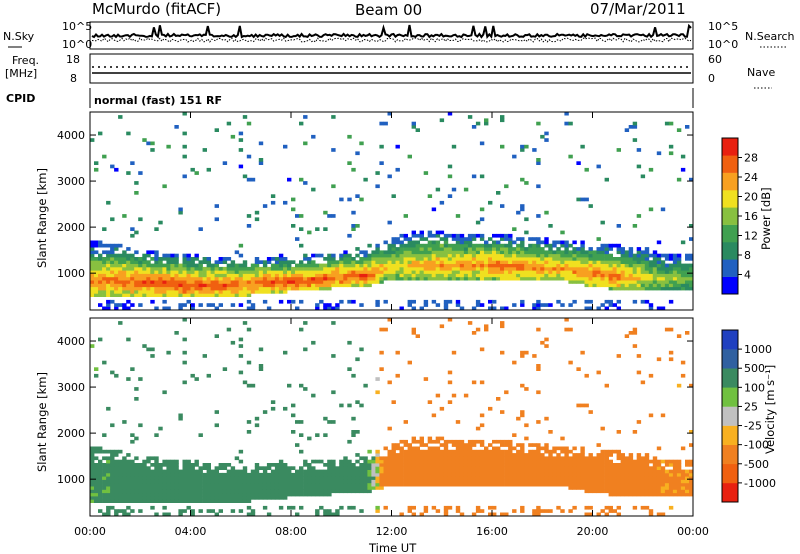 This screenshot has width=800, height=554. I want to click on xtick-label: 08:00, so click(291, 531).